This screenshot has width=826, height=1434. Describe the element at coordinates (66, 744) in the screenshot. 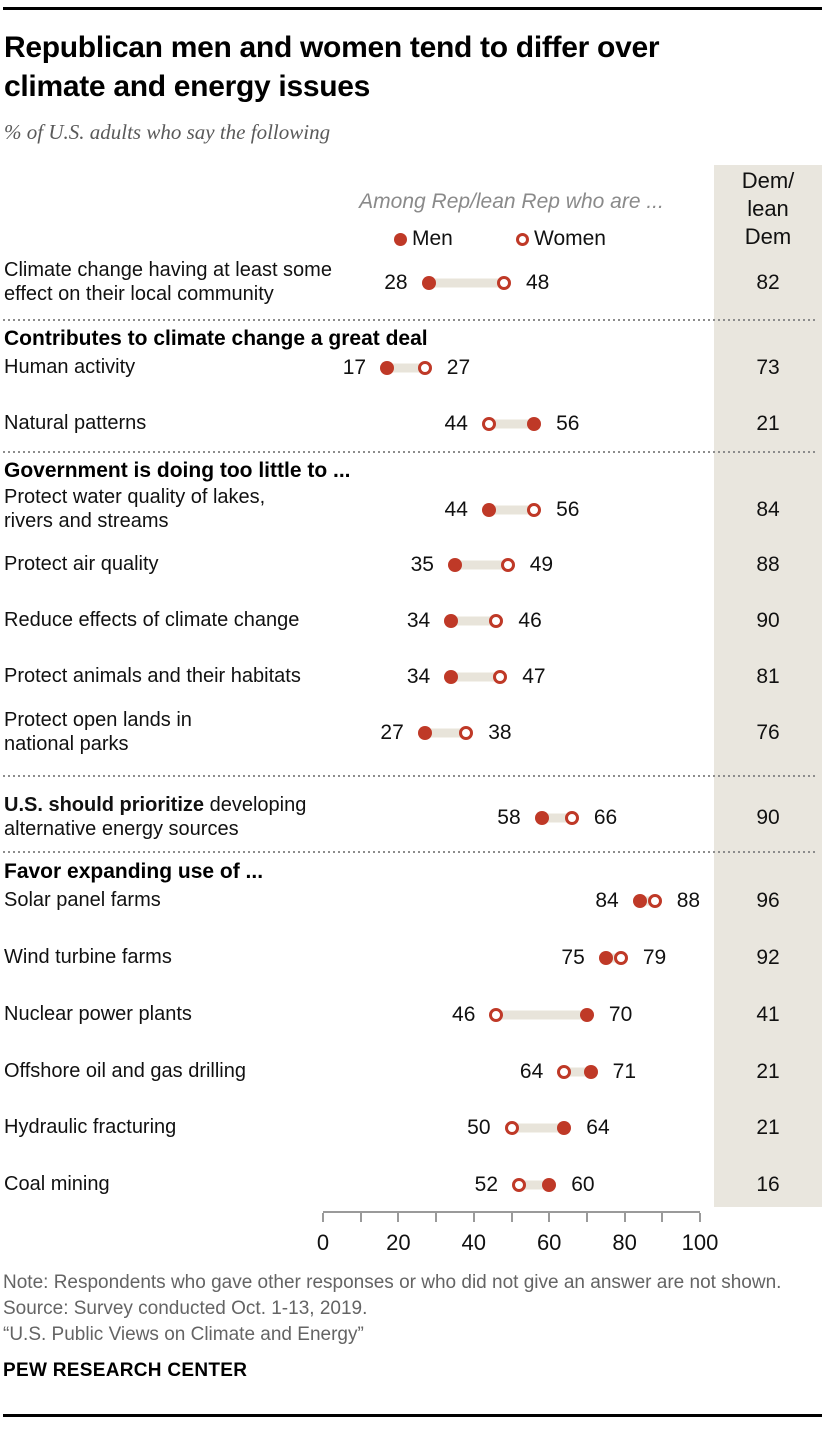

I see `row-label-line: national parks` at that location.